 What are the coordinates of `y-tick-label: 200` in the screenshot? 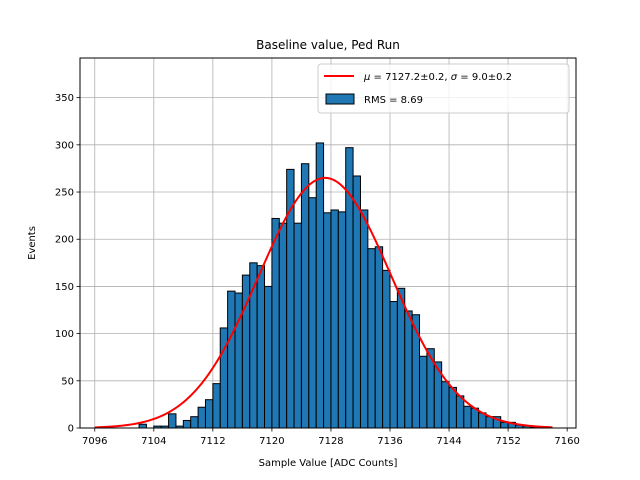 It's located at (64, 240).